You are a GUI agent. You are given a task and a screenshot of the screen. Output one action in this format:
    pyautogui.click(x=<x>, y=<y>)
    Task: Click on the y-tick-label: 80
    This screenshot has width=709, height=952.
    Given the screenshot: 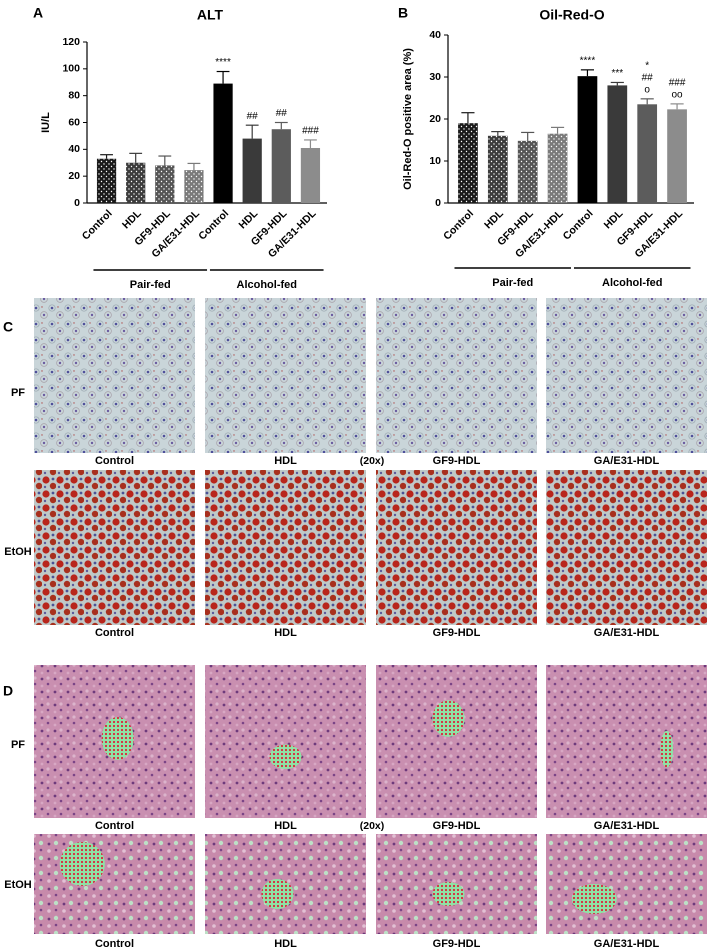 What is the action you would take?
    pyautogui.click(x=74, y=95)
    